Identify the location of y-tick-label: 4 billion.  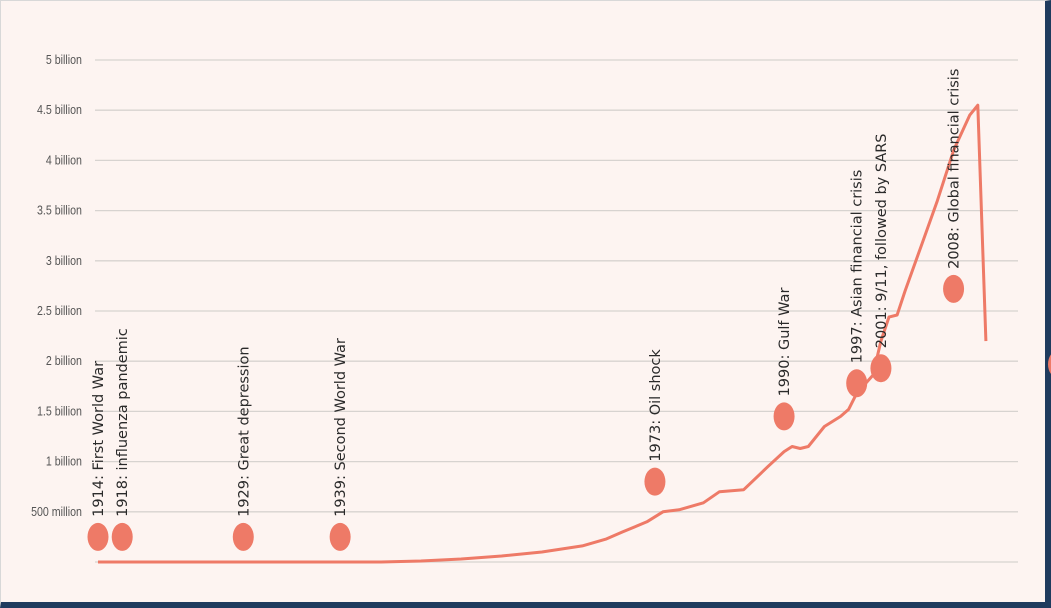
(64, 159).